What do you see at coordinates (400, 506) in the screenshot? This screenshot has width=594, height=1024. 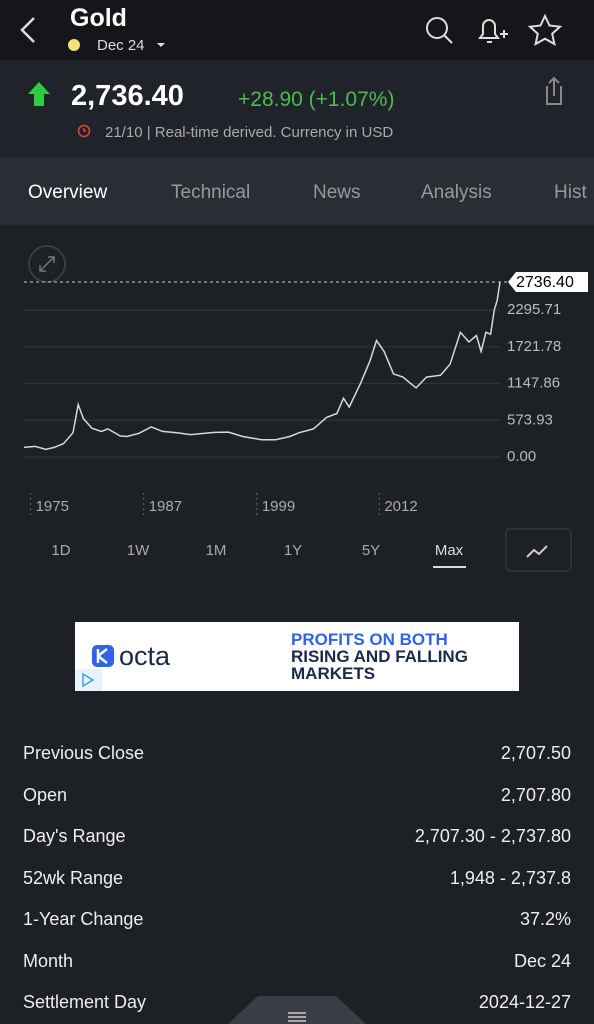 I see `x-tick-label: 2012` at bounding box center [400, 506].